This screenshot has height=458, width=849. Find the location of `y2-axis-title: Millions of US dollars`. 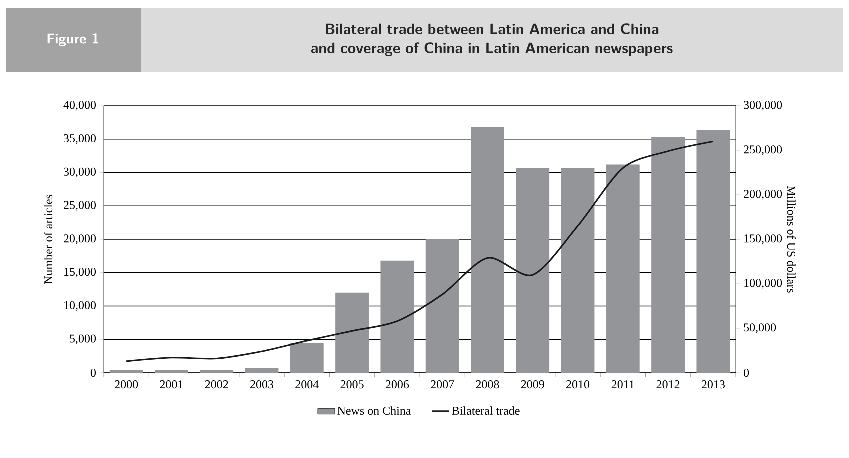

y2-axis-title: Millions of US dollars is located at coordinates (791, 239).